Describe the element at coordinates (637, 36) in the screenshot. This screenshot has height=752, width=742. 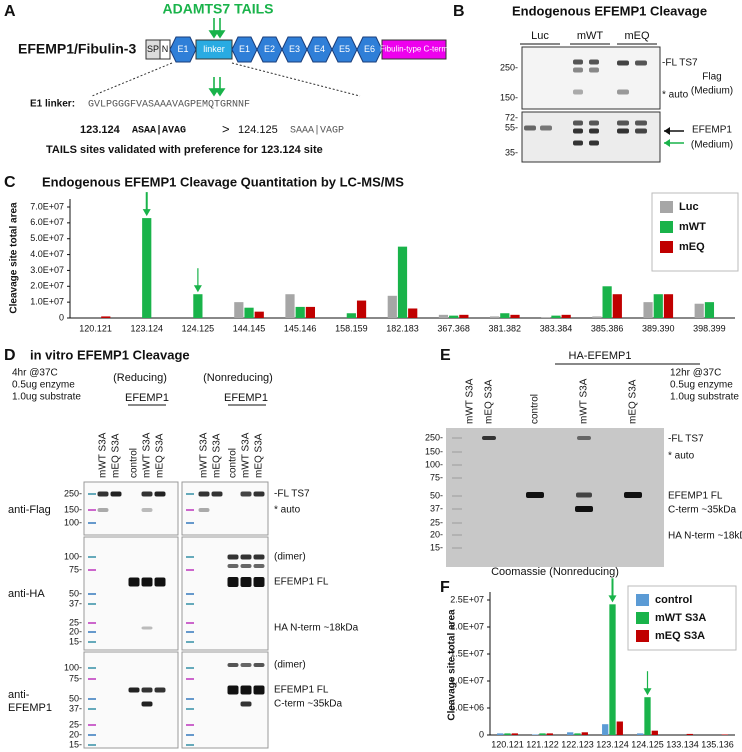
I see `lane-label: mEQ` at that location.